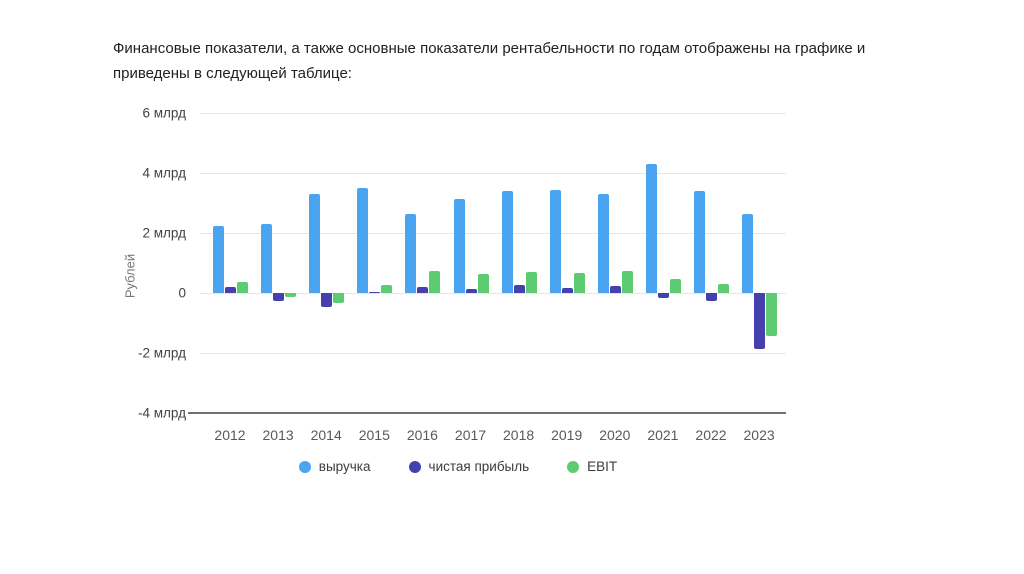 This screenshot has height=574, width=1024. I want to click on y-tick-label: -2 млрд, so click(162, 353).